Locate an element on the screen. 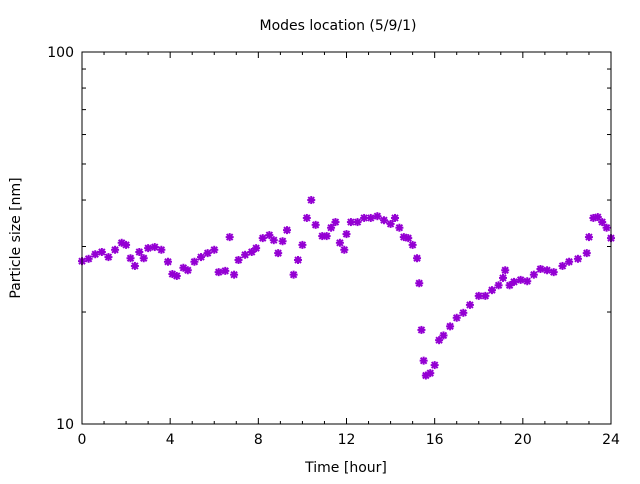 The width and height of the screenshot is (640, 484). x-tick-label: 24 is located at coordinates (611, 440).